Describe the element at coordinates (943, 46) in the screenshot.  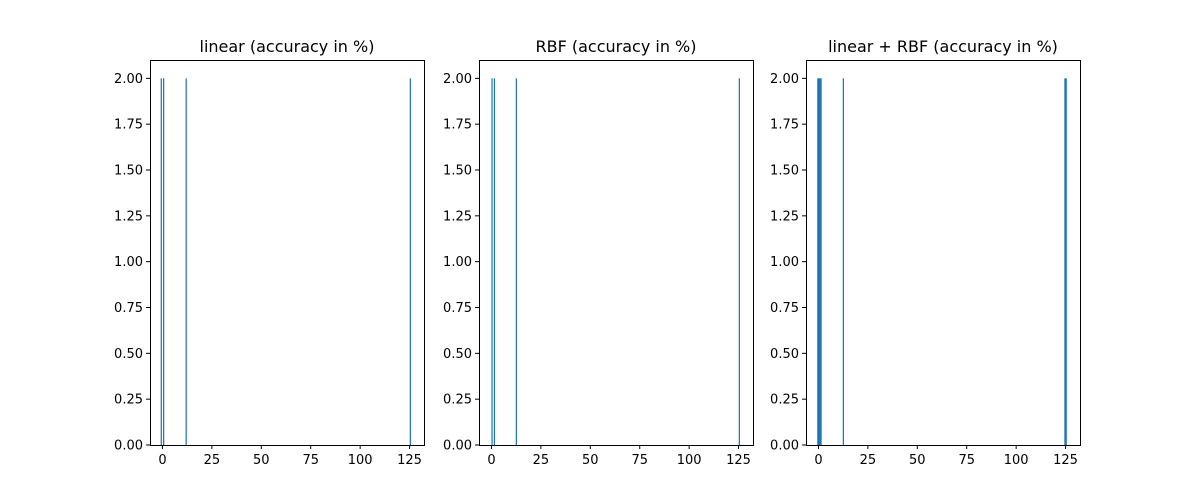
I see `subplot-title: linear + RBF (accuracy in %)` at that location.